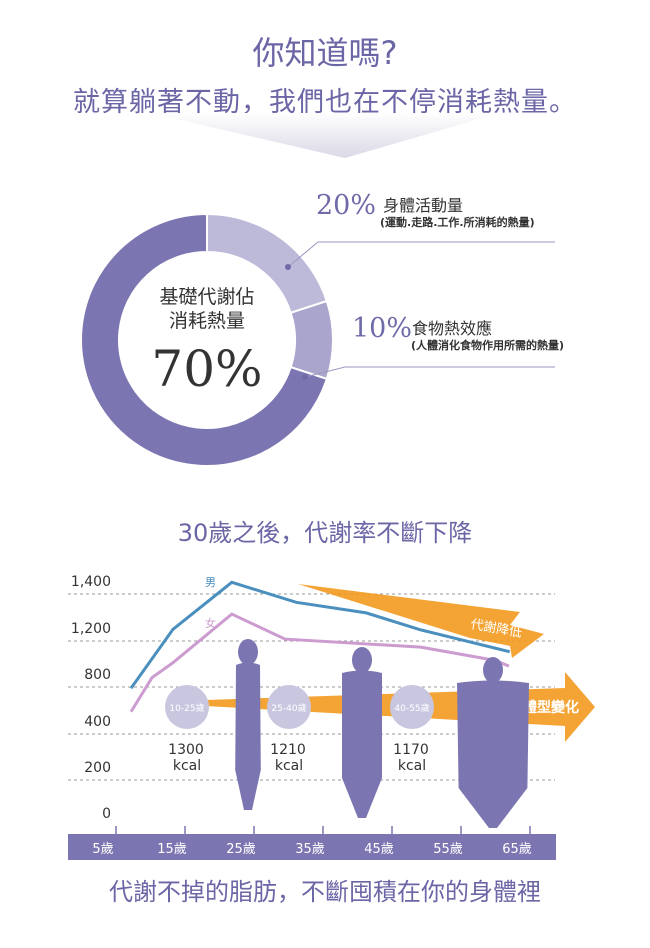  I want to click on leader-dot-food, so click(305, 377).